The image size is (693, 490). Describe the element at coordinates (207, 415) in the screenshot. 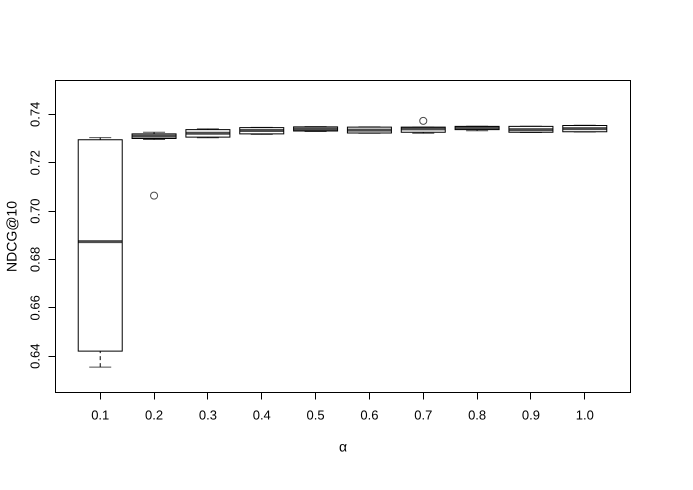

I see `x-tick-label: 0.3` at that location.